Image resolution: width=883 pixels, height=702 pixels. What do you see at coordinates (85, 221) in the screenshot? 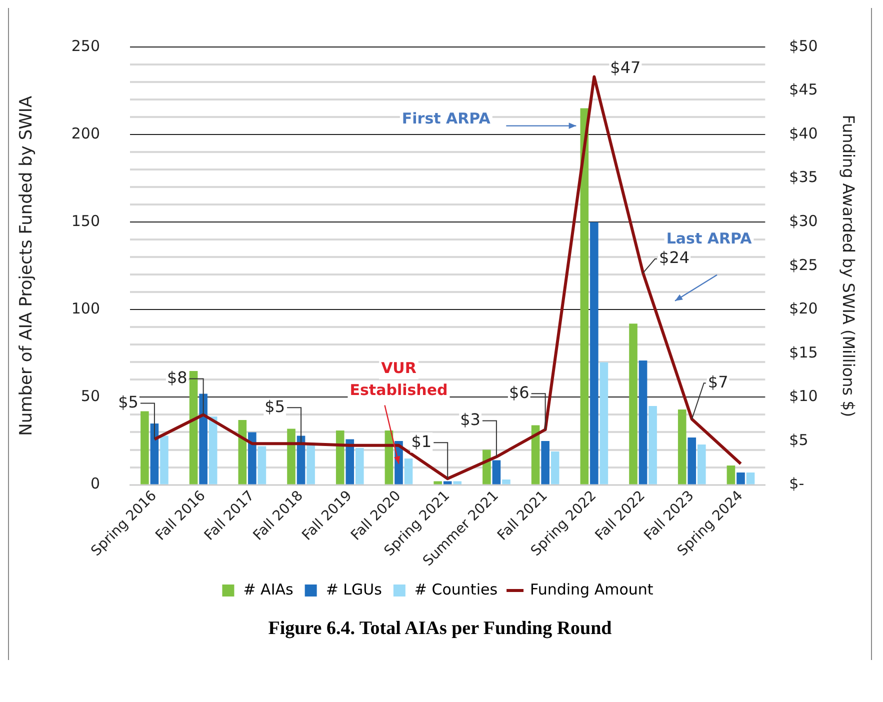
I see `y-tick-label: 150` at bounding box center [85, 221].